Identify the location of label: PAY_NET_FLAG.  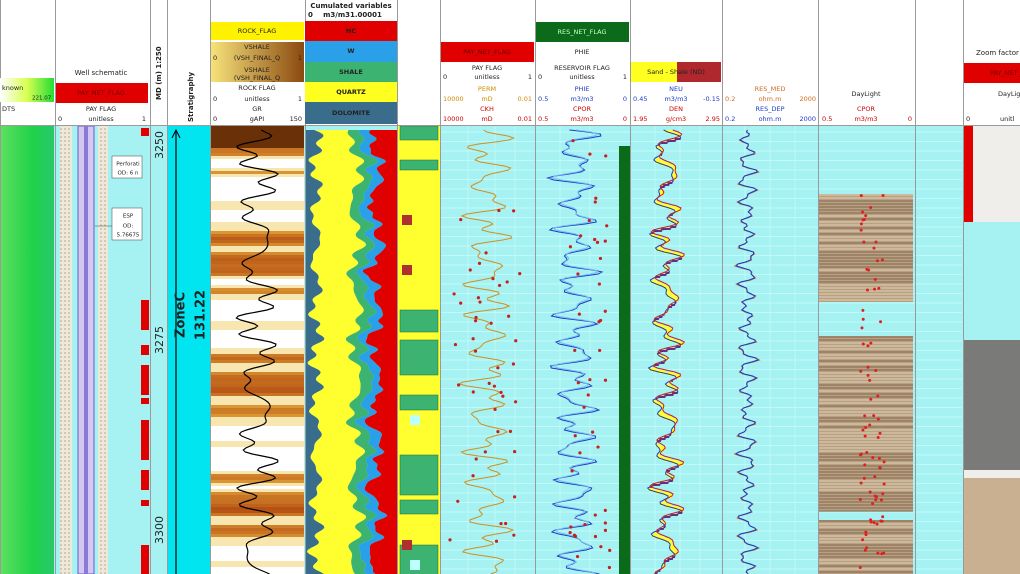
(1005, 73).